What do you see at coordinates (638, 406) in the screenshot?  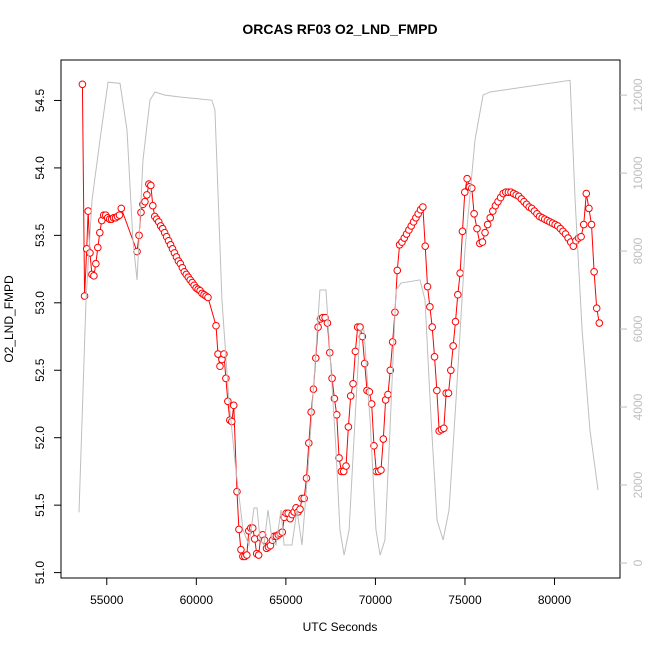 I see `y2-tick-label: 4000` at bounding box center [638, 406].